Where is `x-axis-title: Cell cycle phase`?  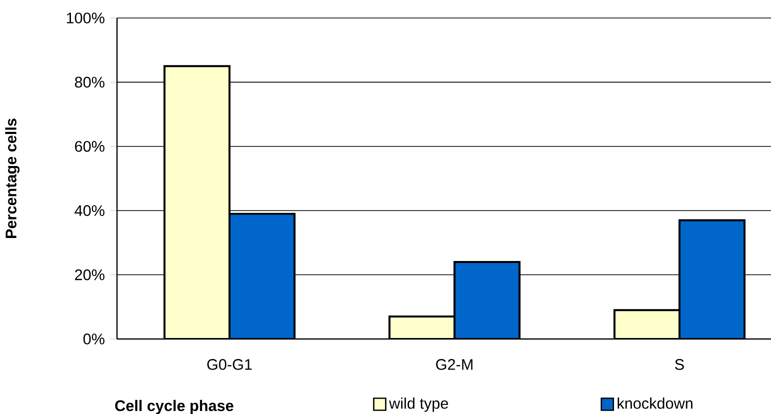
x-axis-title: Cell cycle phase is located at coordinates (174, 407).